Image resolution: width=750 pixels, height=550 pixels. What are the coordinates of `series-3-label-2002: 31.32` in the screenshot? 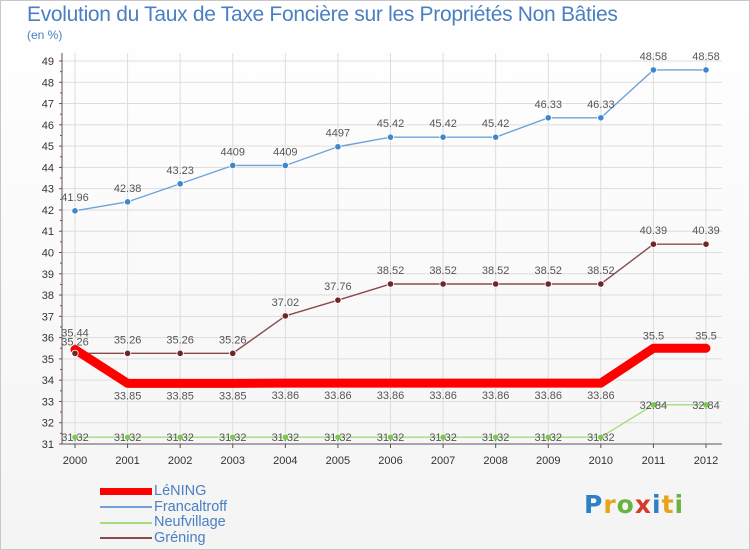 It's located at (180, 438).